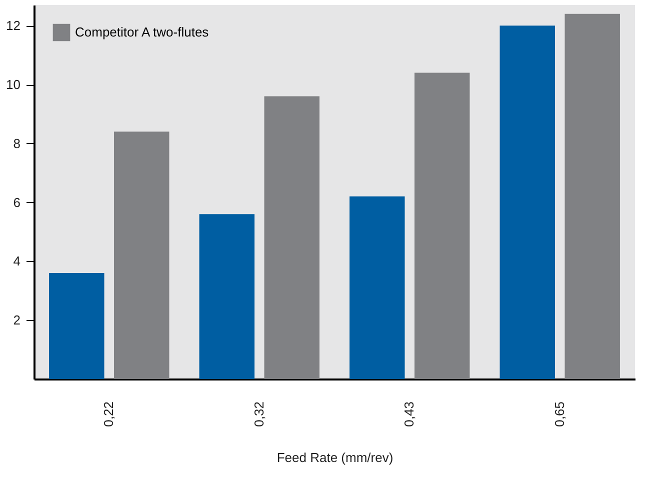  I want to click on x-tick-label: 0,65, so click(559, 414).